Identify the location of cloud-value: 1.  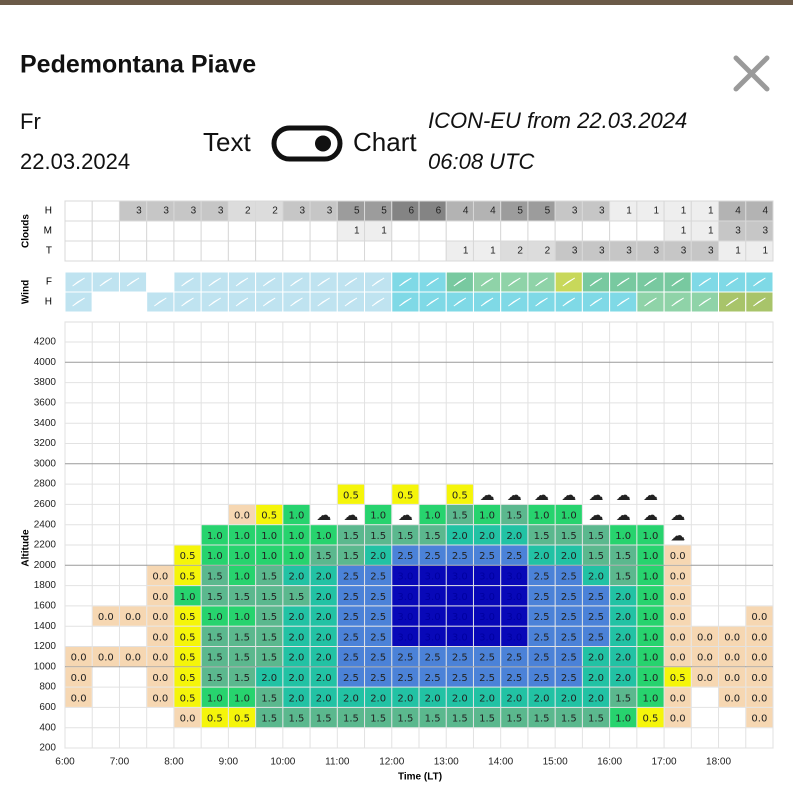
(657, 211).